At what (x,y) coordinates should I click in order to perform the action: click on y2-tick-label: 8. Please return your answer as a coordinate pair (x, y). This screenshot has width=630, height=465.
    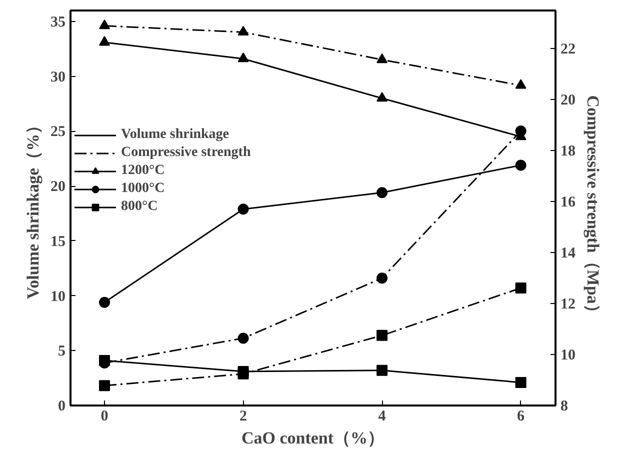
    Looking at the image, I should click on (564, 406).